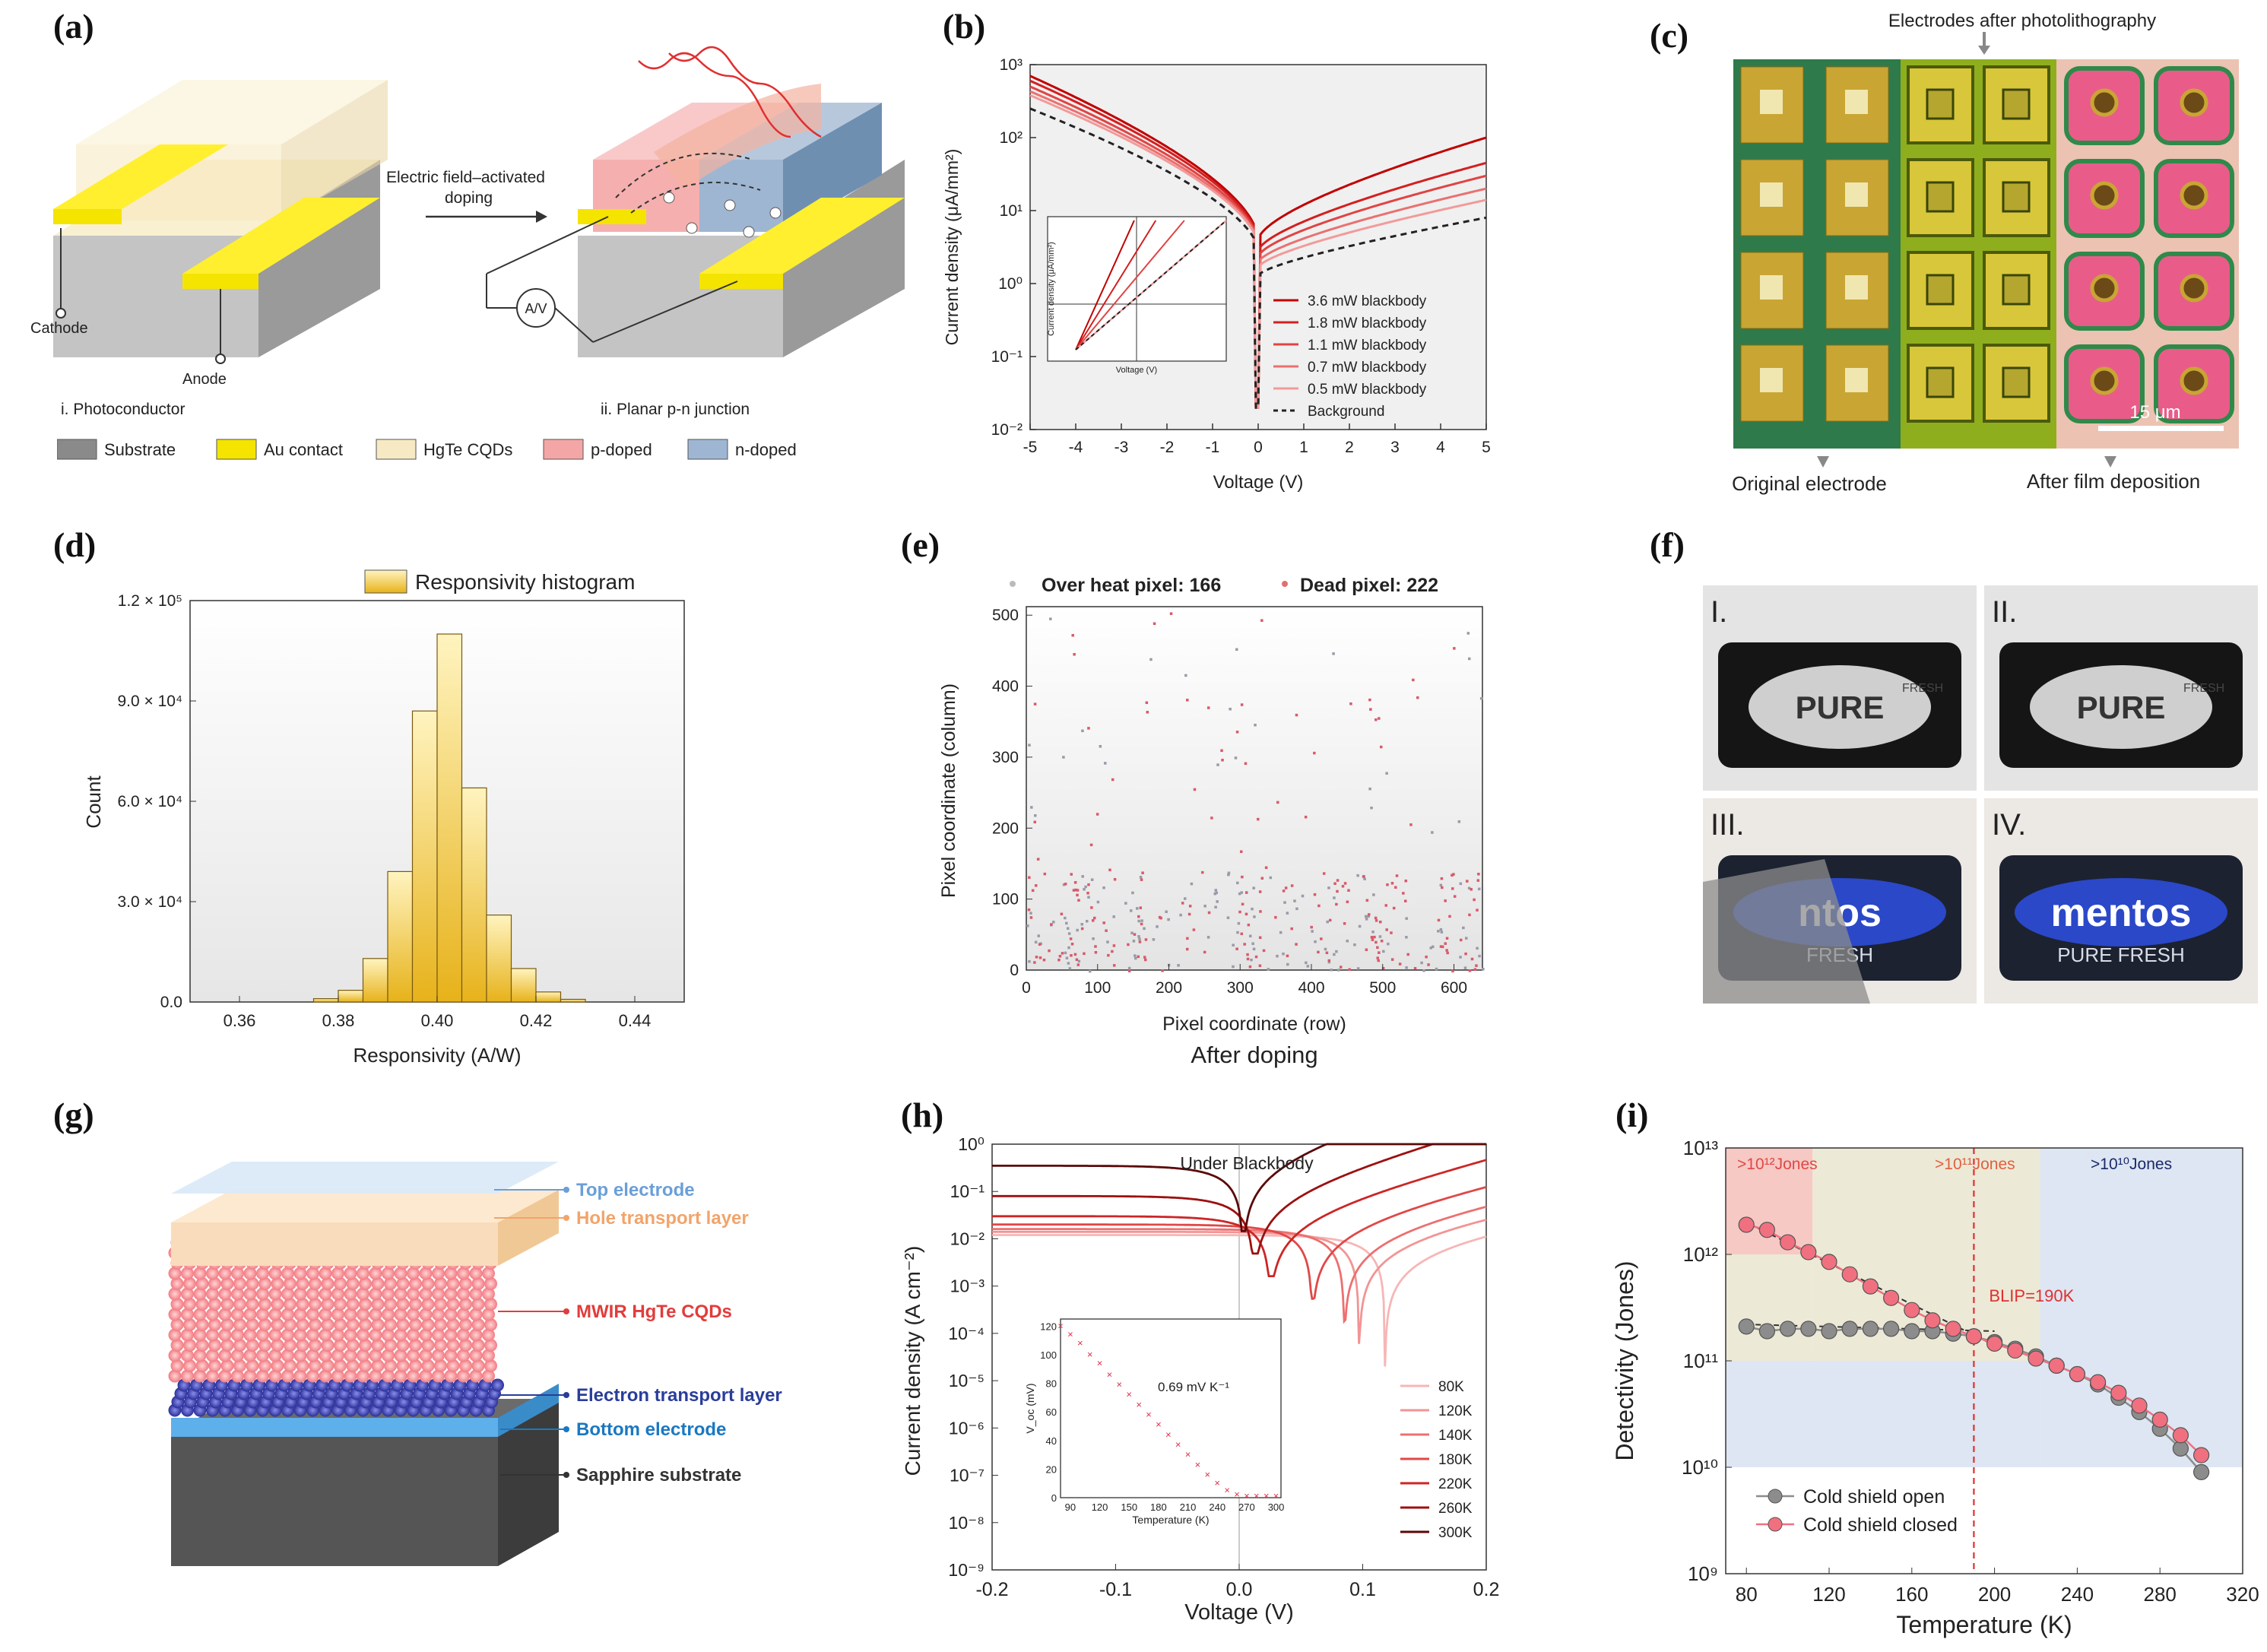  I want to click on i-region-1e11-left, so click(1769, 1307).